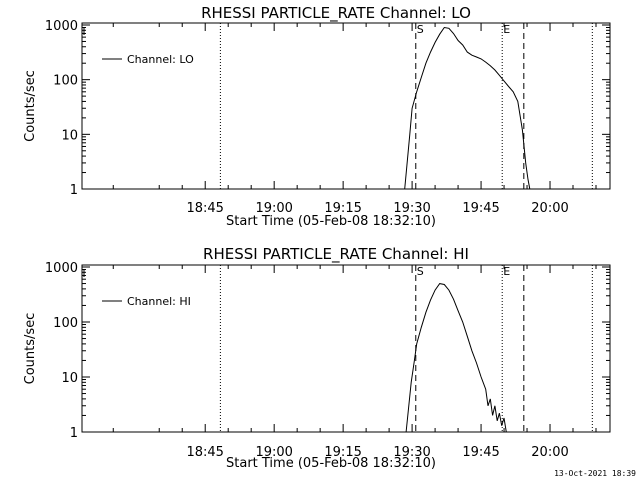  I want to click on timestamp: 13-Oct-2021 18:39, so click(595, 473).